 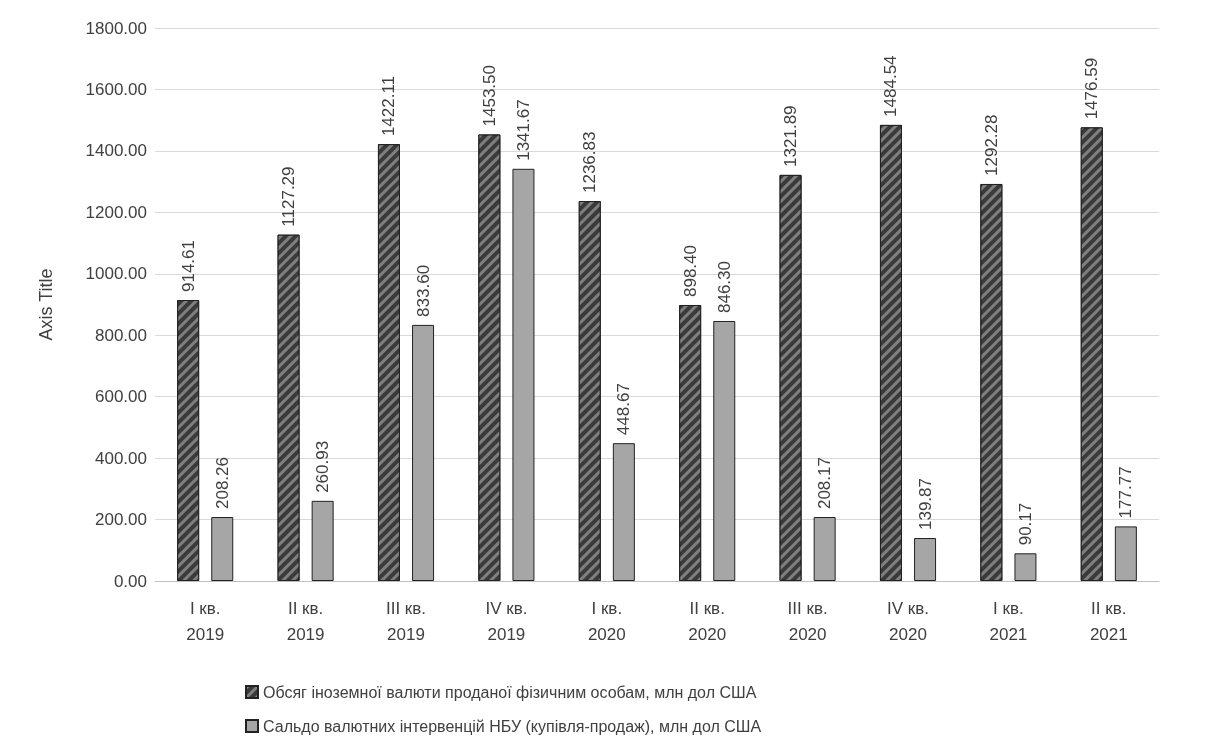 I want to click on x-tick-label: IV кв. 2019, so click(x=506, y=621).